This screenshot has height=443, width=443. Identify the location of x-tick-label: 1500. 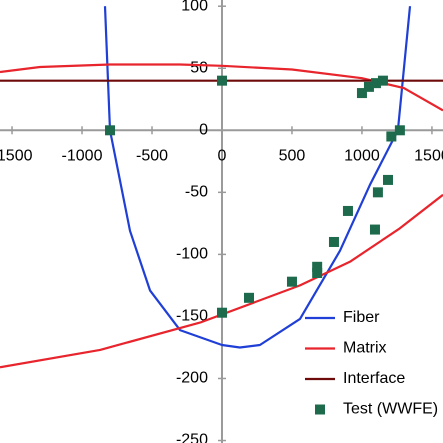
(428, 156).